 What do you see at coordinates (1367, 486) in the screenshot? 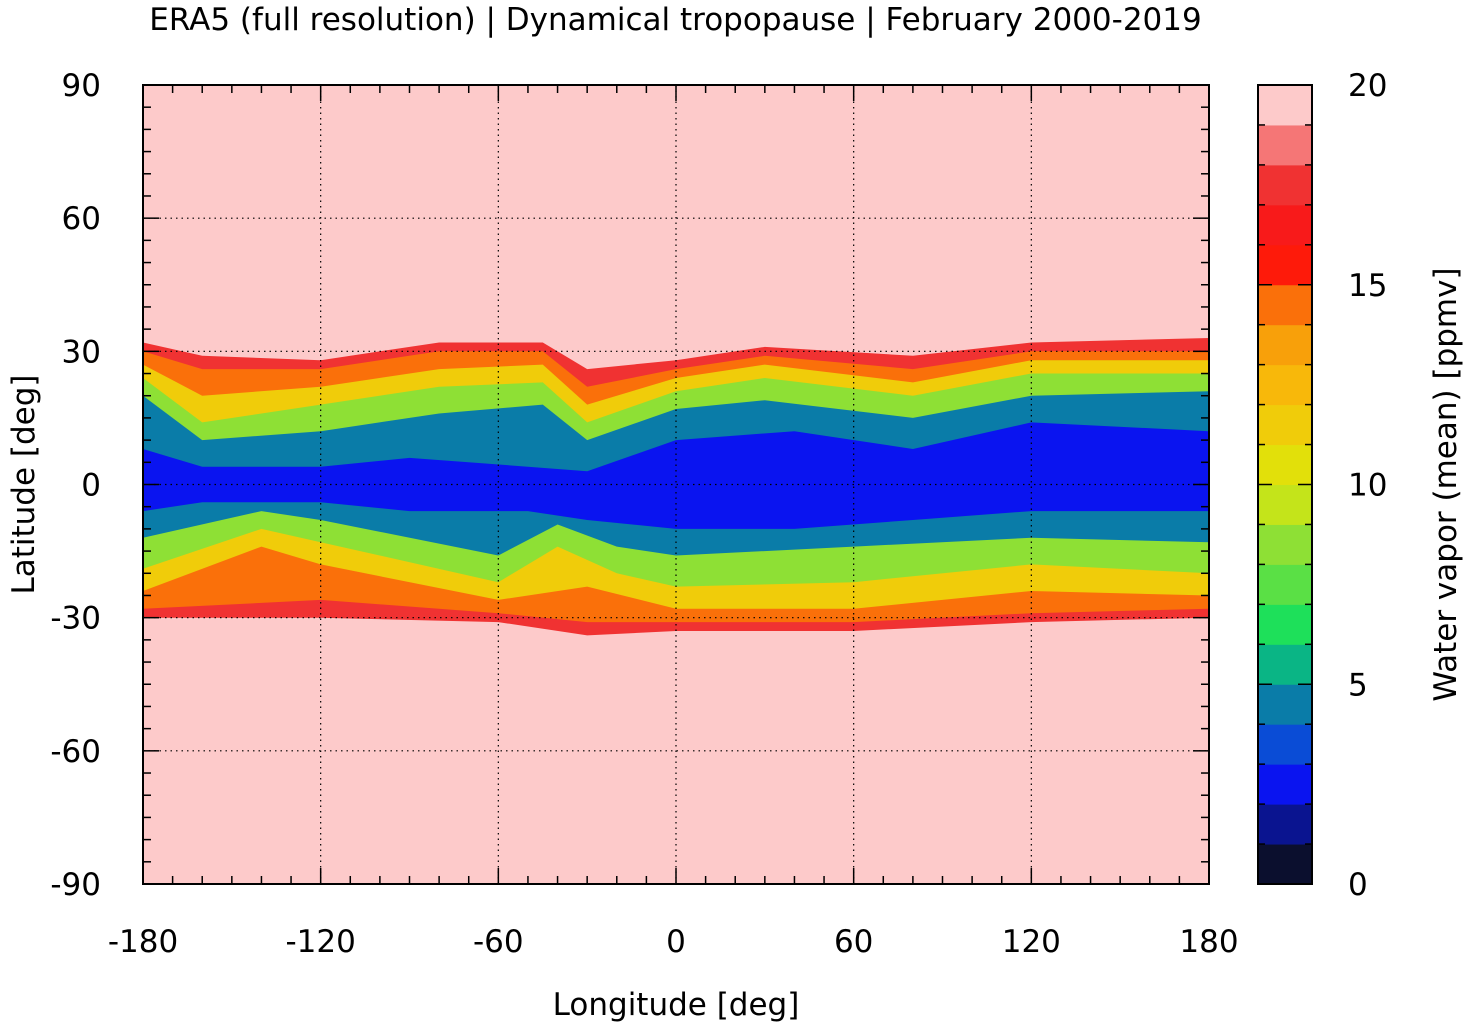
I see `colorbar-tick-label: 10` at bounding box center [1367, 486].